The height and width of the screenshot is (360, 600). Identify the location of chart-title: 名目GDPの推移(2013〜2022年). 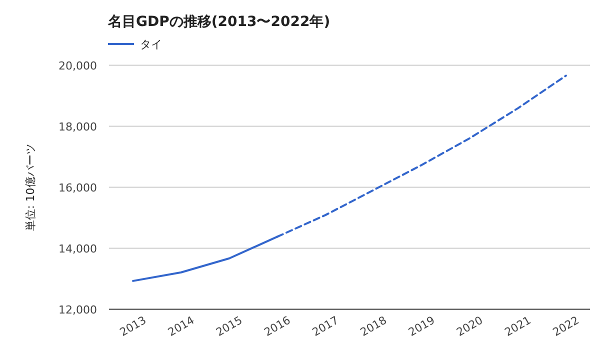
(218, 22).